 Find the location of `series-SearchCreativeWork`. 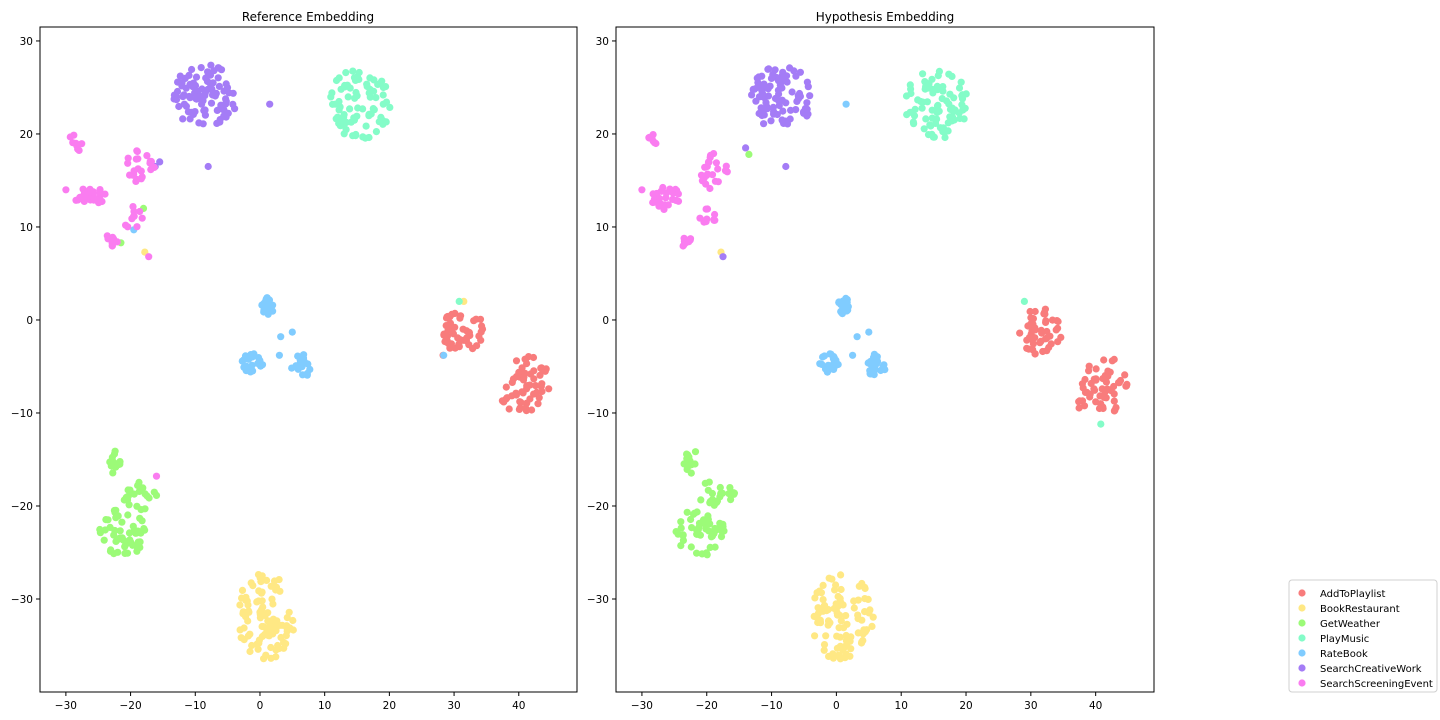

series-SearchCreativeWork is located at coordinates (766, 162).